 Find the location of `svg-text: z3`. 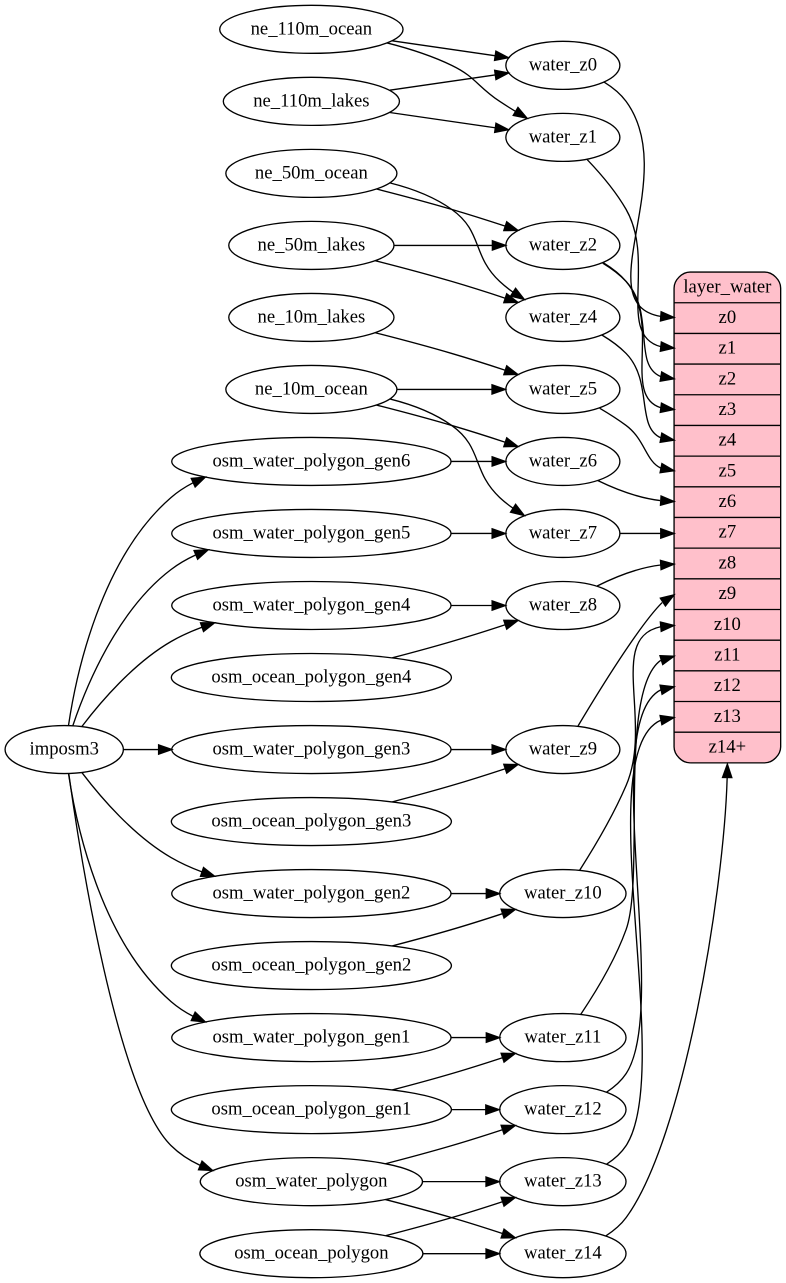

svg-text: z3 is located at coordinates (728, 409).